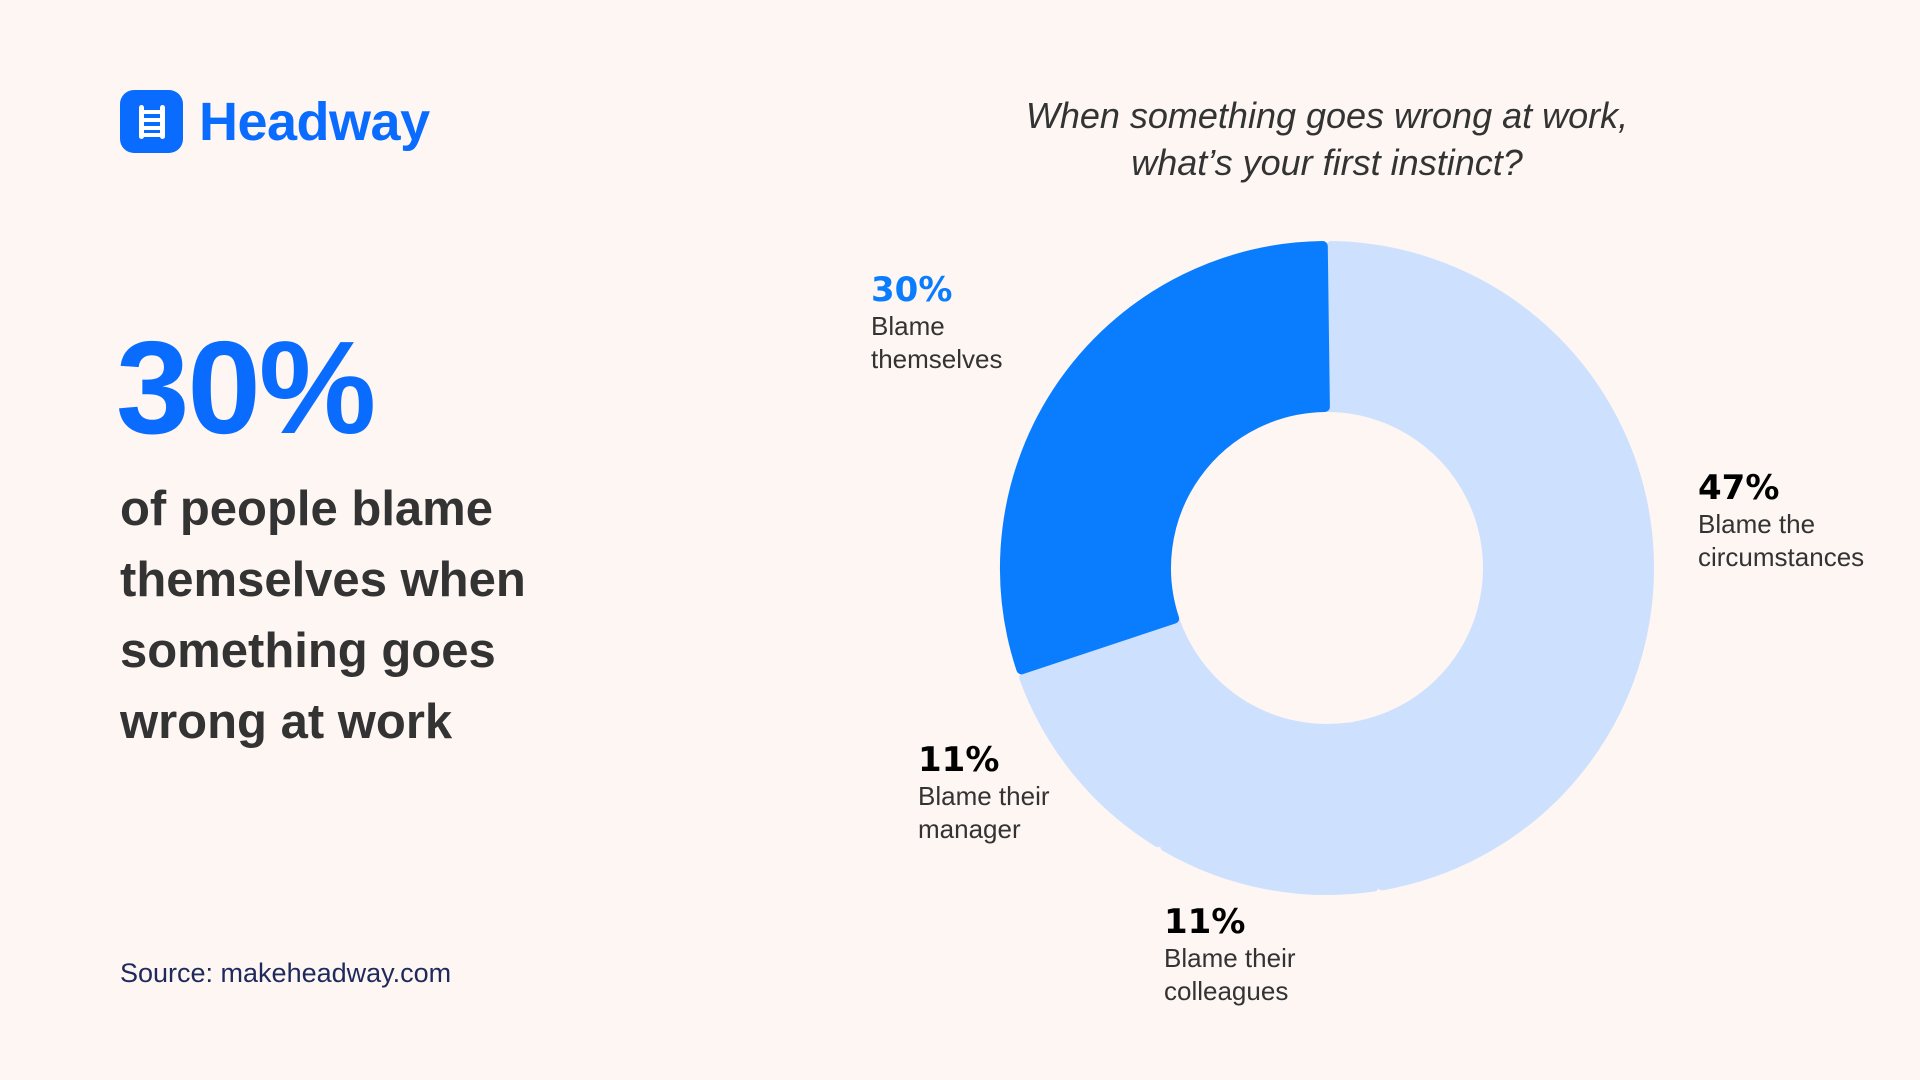  Describe the element at coordinates (1781, 557) in the screenshot. I see `label-text: circumstances` at that location.